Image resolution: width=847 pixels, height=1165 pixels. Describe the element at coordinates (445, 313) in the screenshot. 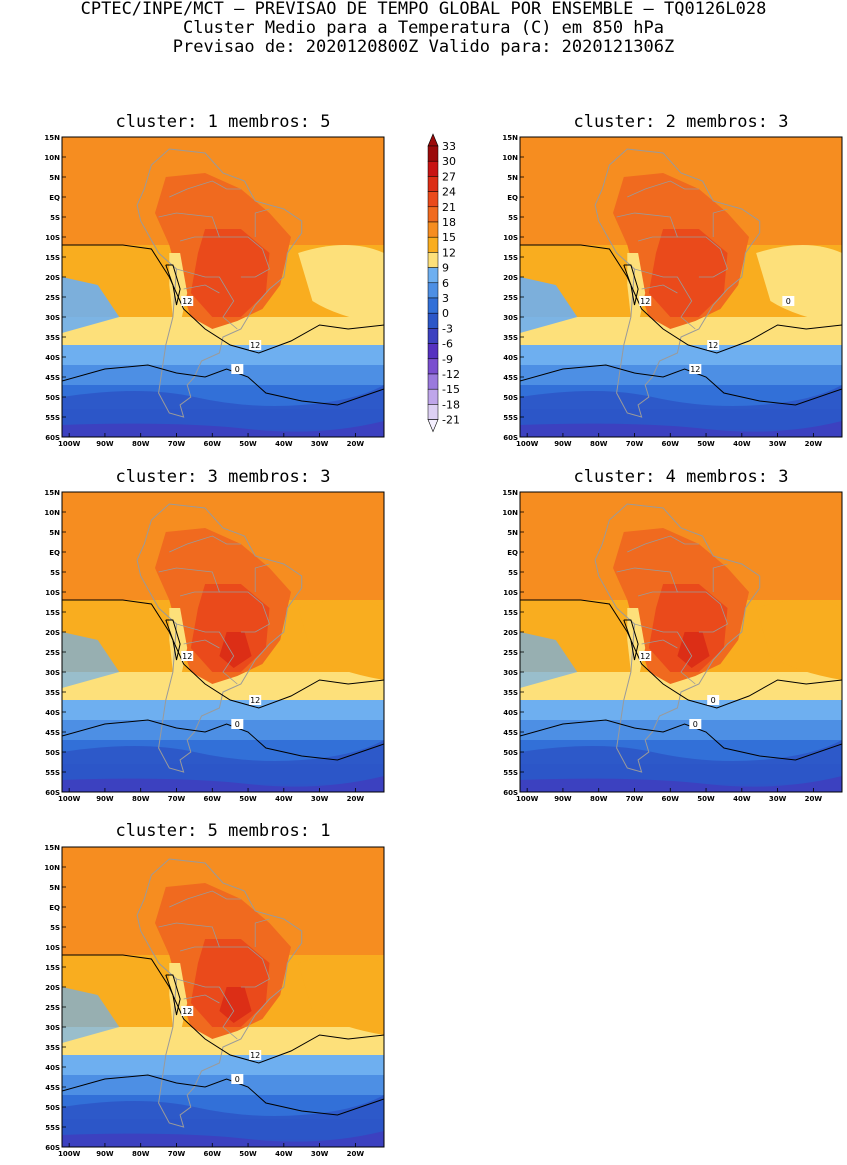

I see `colorbar-label: 0` at that location.